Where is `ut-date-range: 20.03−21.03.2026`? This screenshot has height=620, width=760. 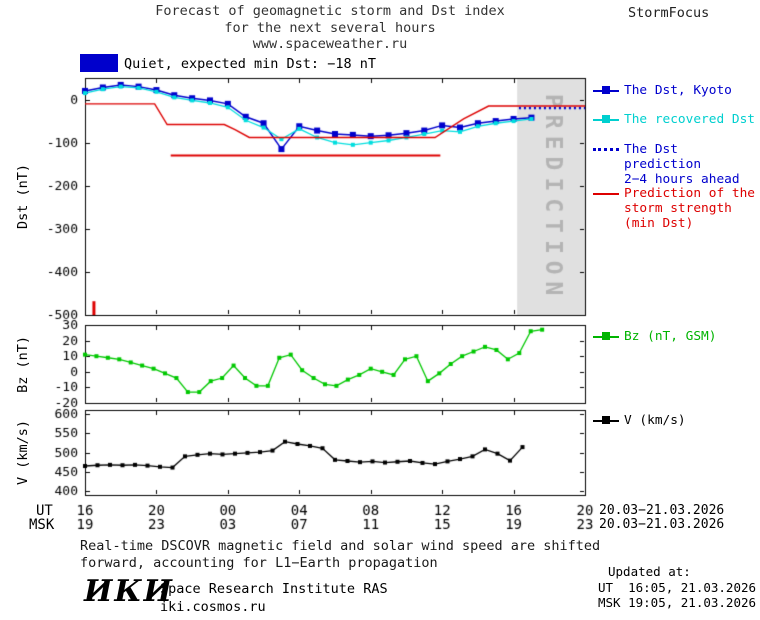 ut-date-range: 20.03−21.03.2026 is located at coordinates (662, 510).